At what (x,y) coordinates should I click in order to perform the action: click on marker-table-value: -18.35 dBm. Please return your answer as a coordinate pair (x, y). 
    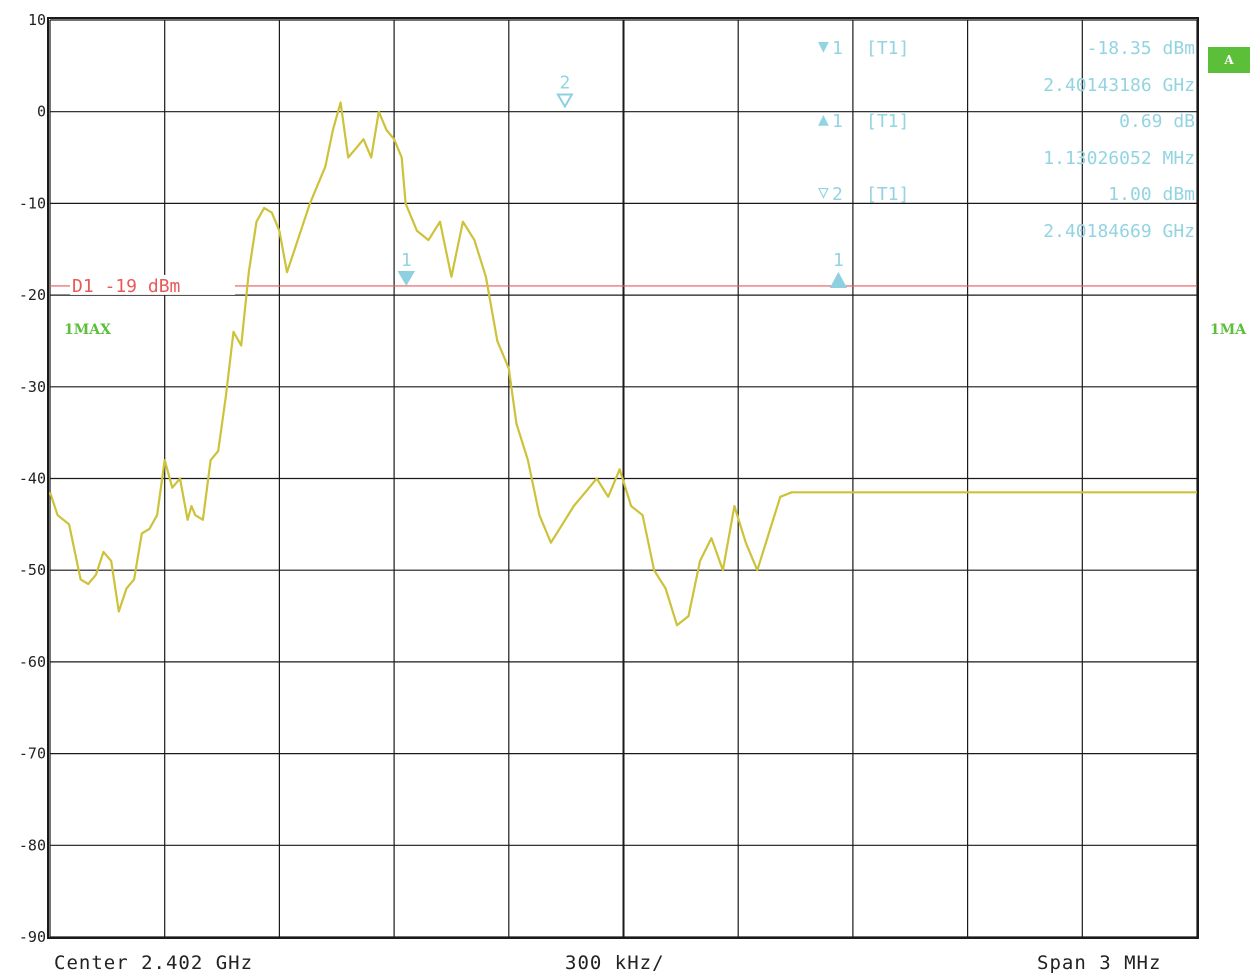
    Looking at the image, I should click on (1141, 48).